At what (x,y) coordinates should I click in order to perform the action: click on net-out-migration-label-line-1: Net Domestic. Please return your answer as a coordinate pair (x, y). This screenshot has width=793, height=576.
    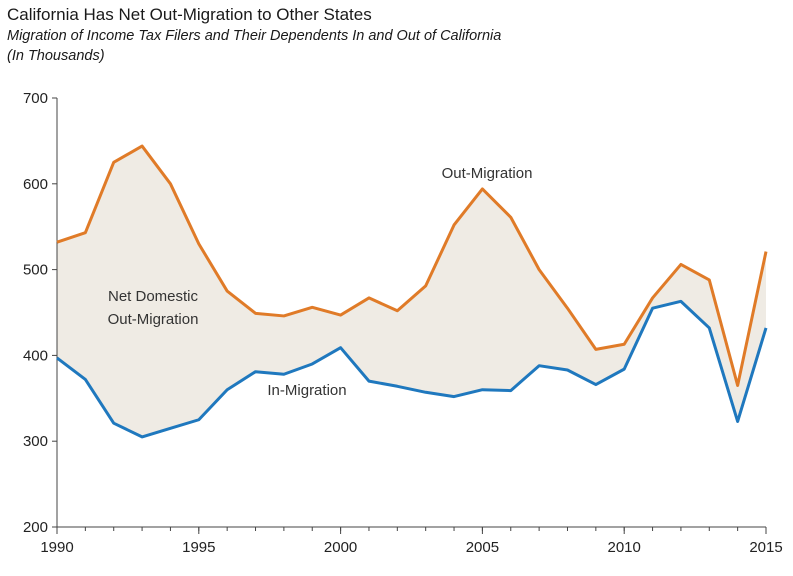
    Looking at the image, I should click on (153, 296).